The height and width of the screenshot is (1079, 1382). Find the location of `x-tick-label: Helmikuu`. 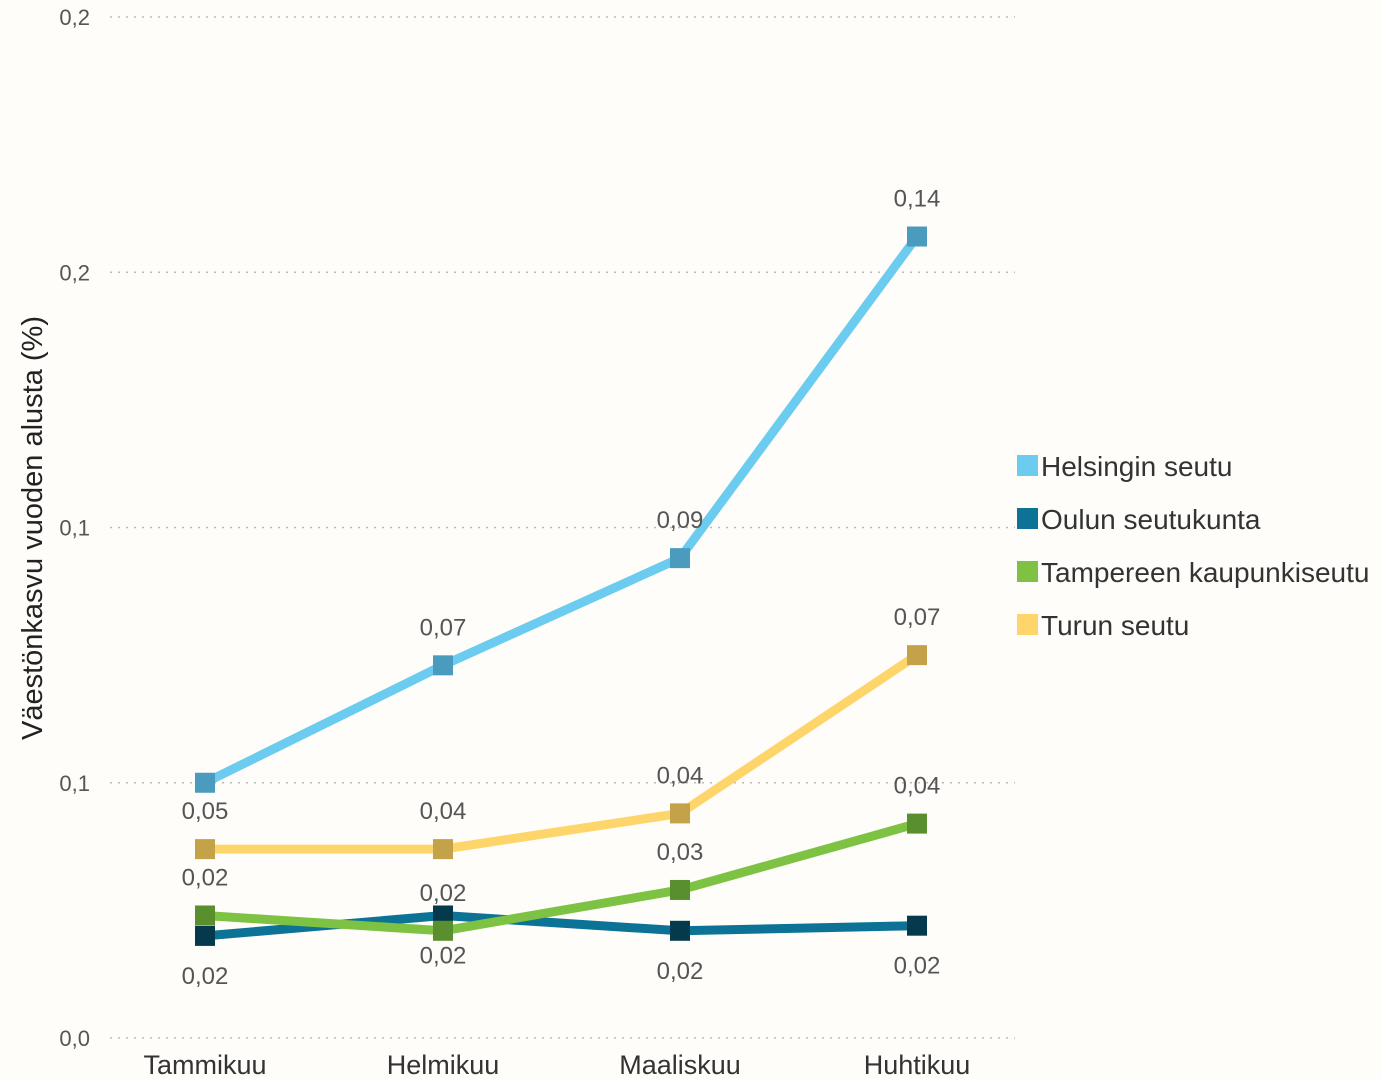

x-tick-label: Helmikuu is located at coordinates (443, 1064).